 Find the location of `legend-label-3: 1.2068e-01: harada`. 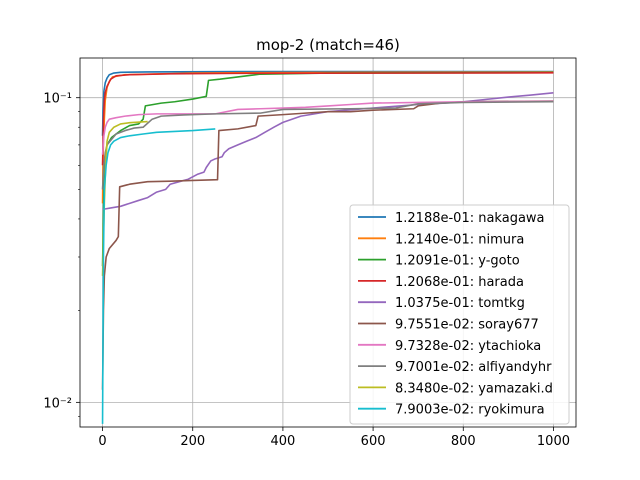

legend-label-3: 1.2068e-01: harada is located at coordinates (459, 282).